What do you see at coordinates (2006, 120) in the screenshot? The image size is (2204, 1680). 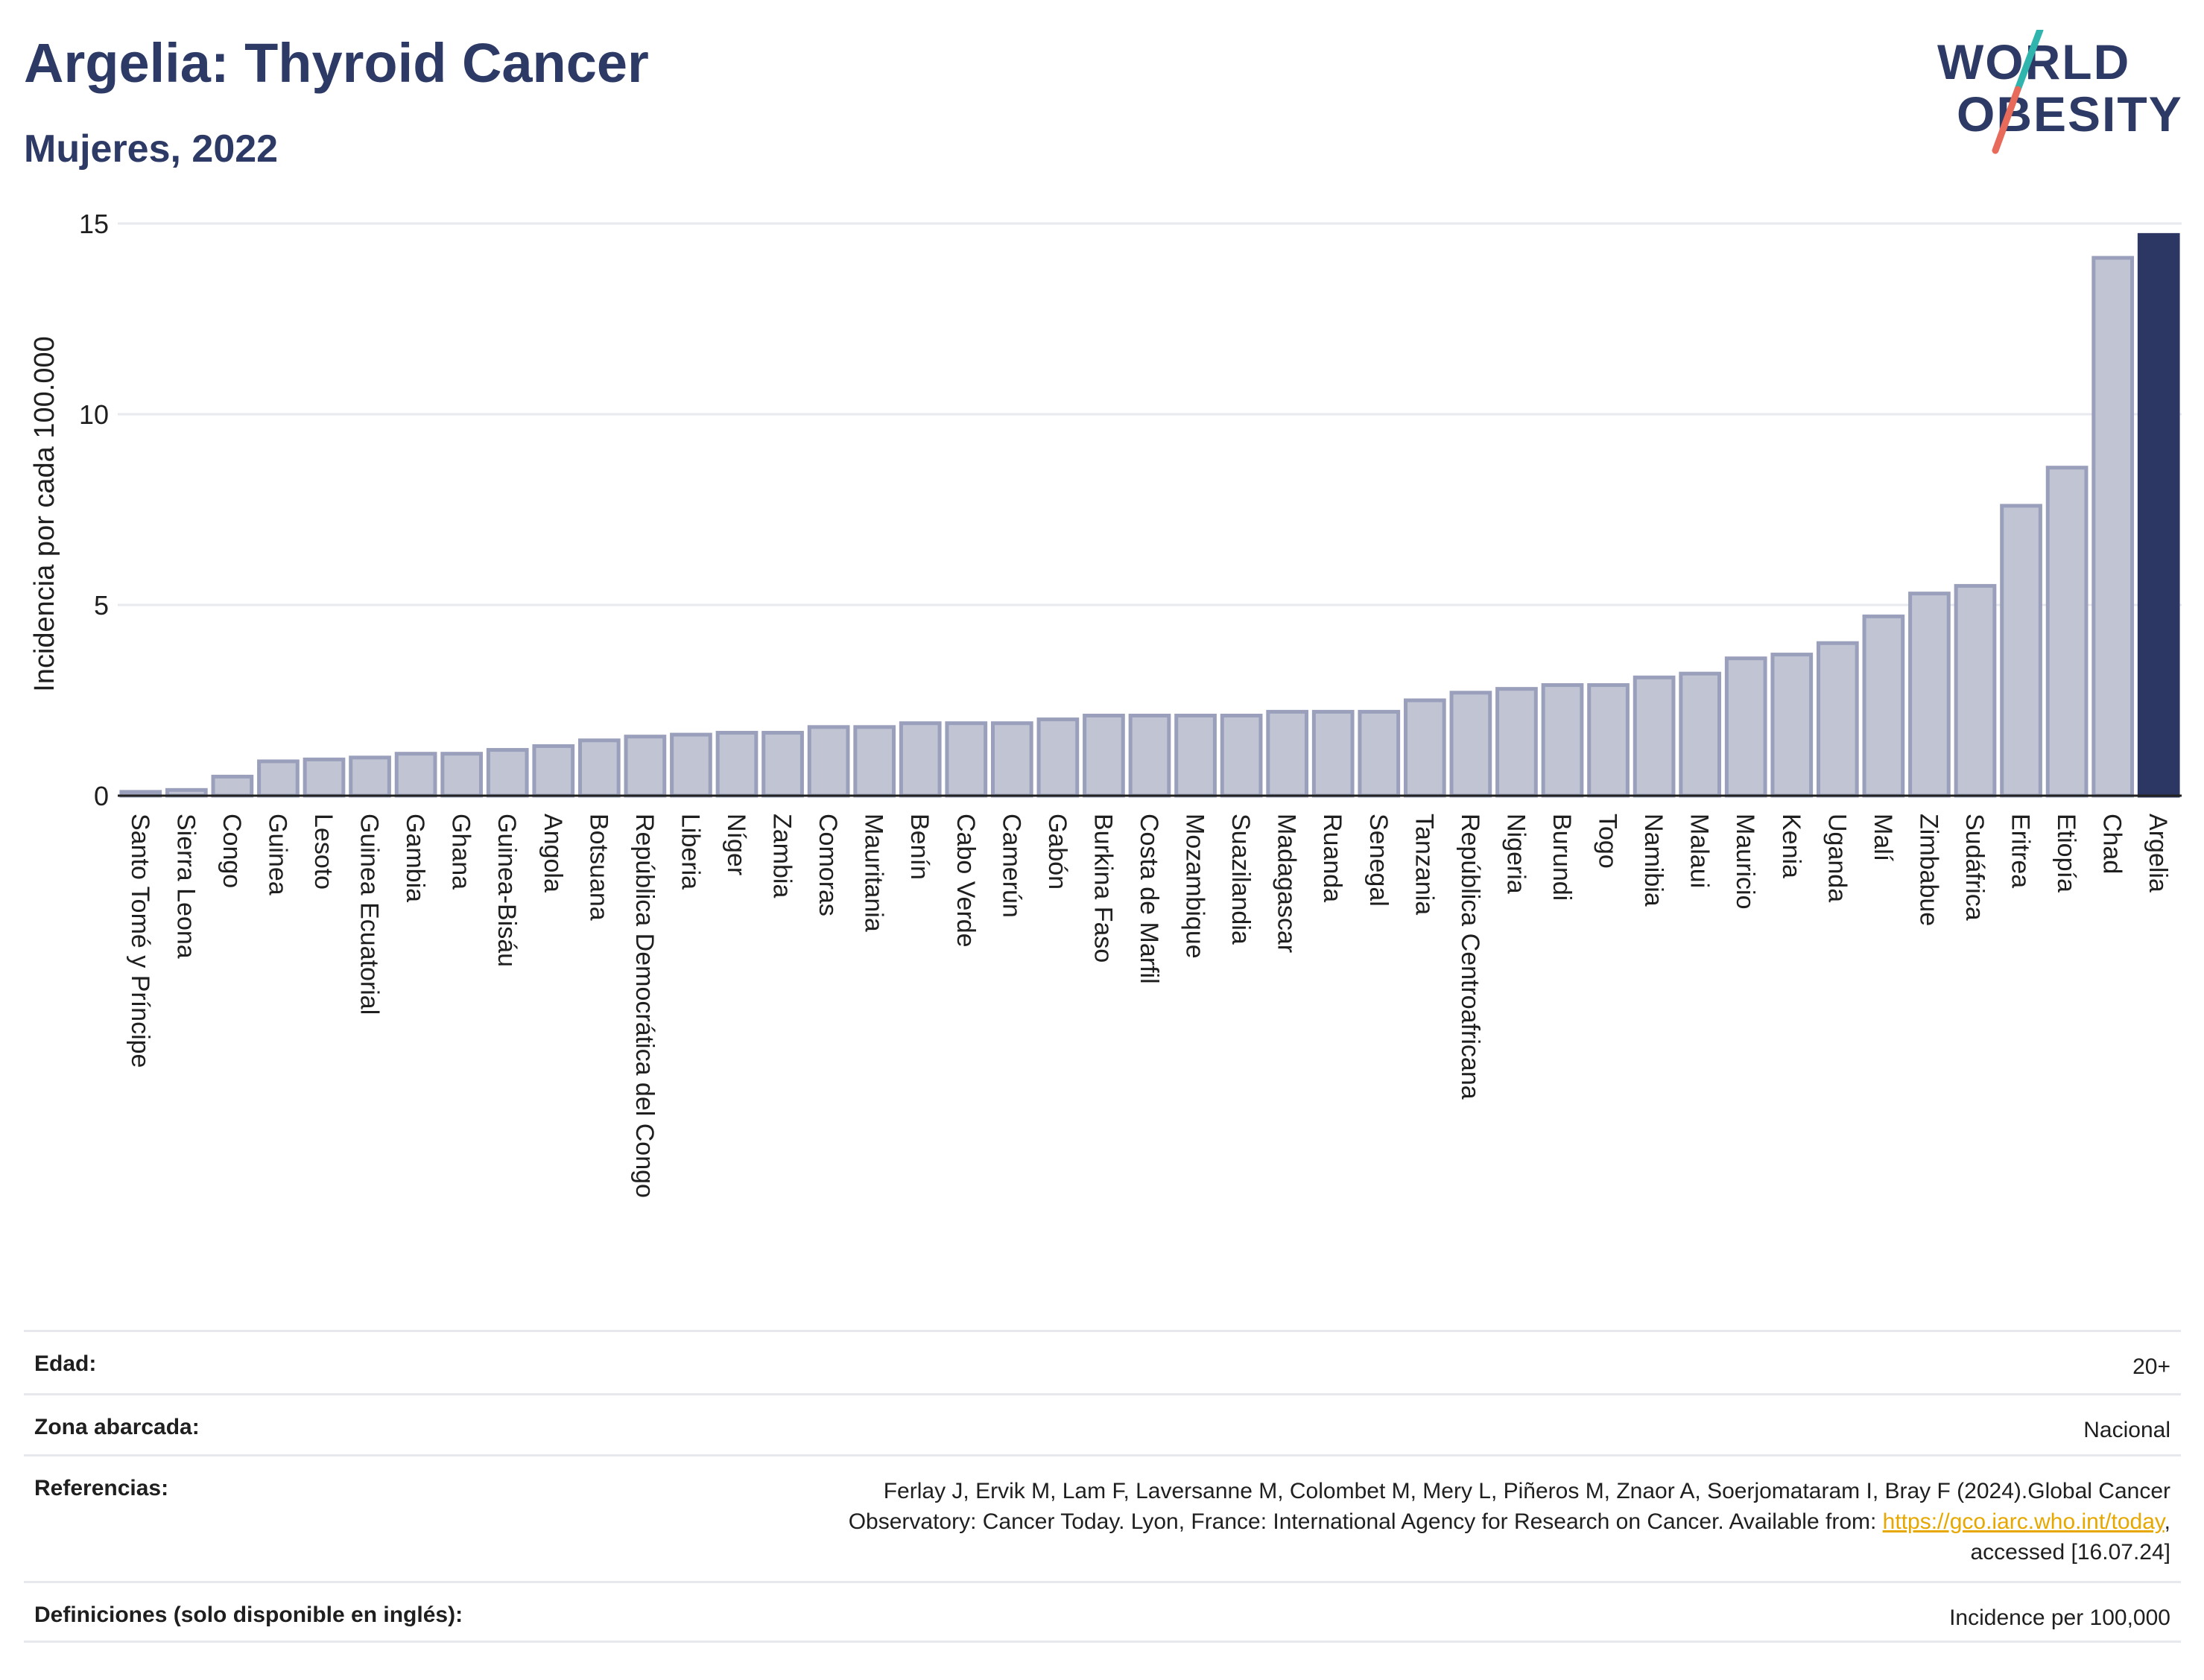 I see `logo-slash-coral` at bounding box center [2006, 120].